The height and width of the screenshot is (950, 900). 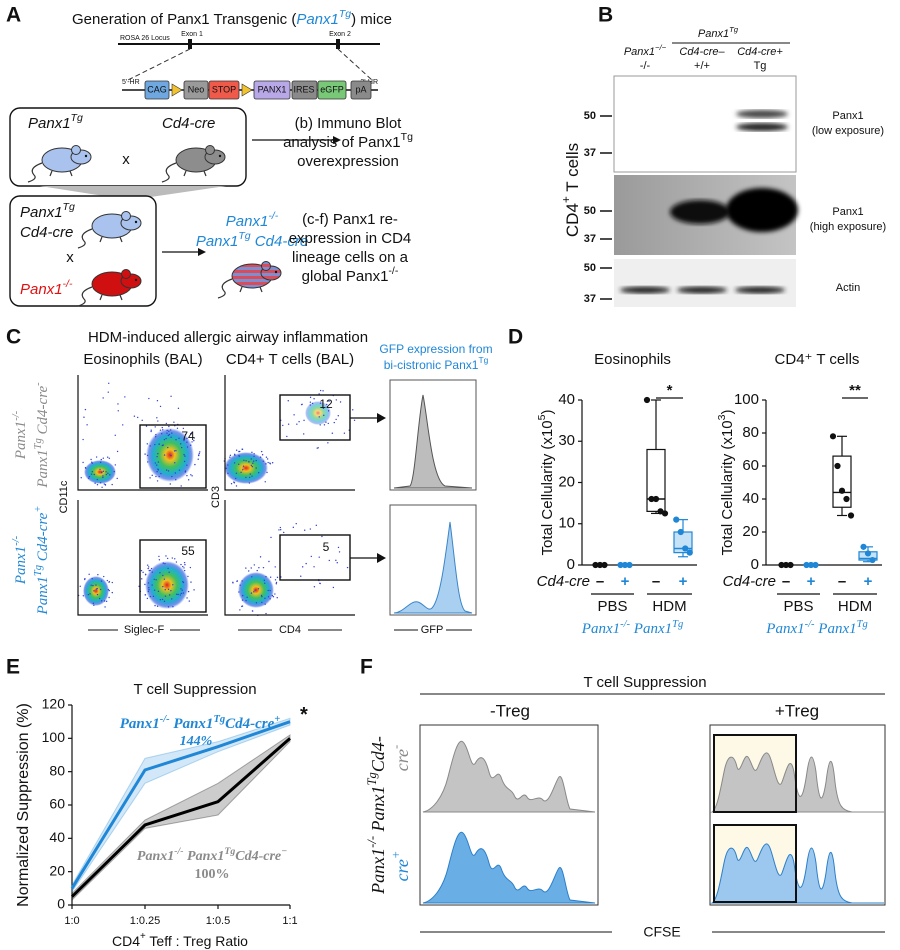 I want to click on panel-a-title: Tg, so click(x=345, y=14).